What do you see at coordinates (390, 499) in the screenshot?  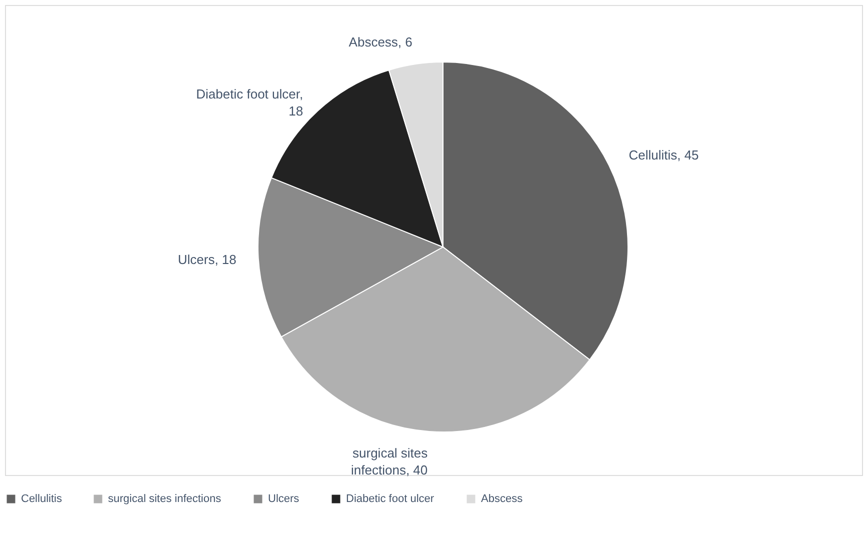 I see `legend-label: Diabetic foot ulcer` at bounding box center [390, 499].